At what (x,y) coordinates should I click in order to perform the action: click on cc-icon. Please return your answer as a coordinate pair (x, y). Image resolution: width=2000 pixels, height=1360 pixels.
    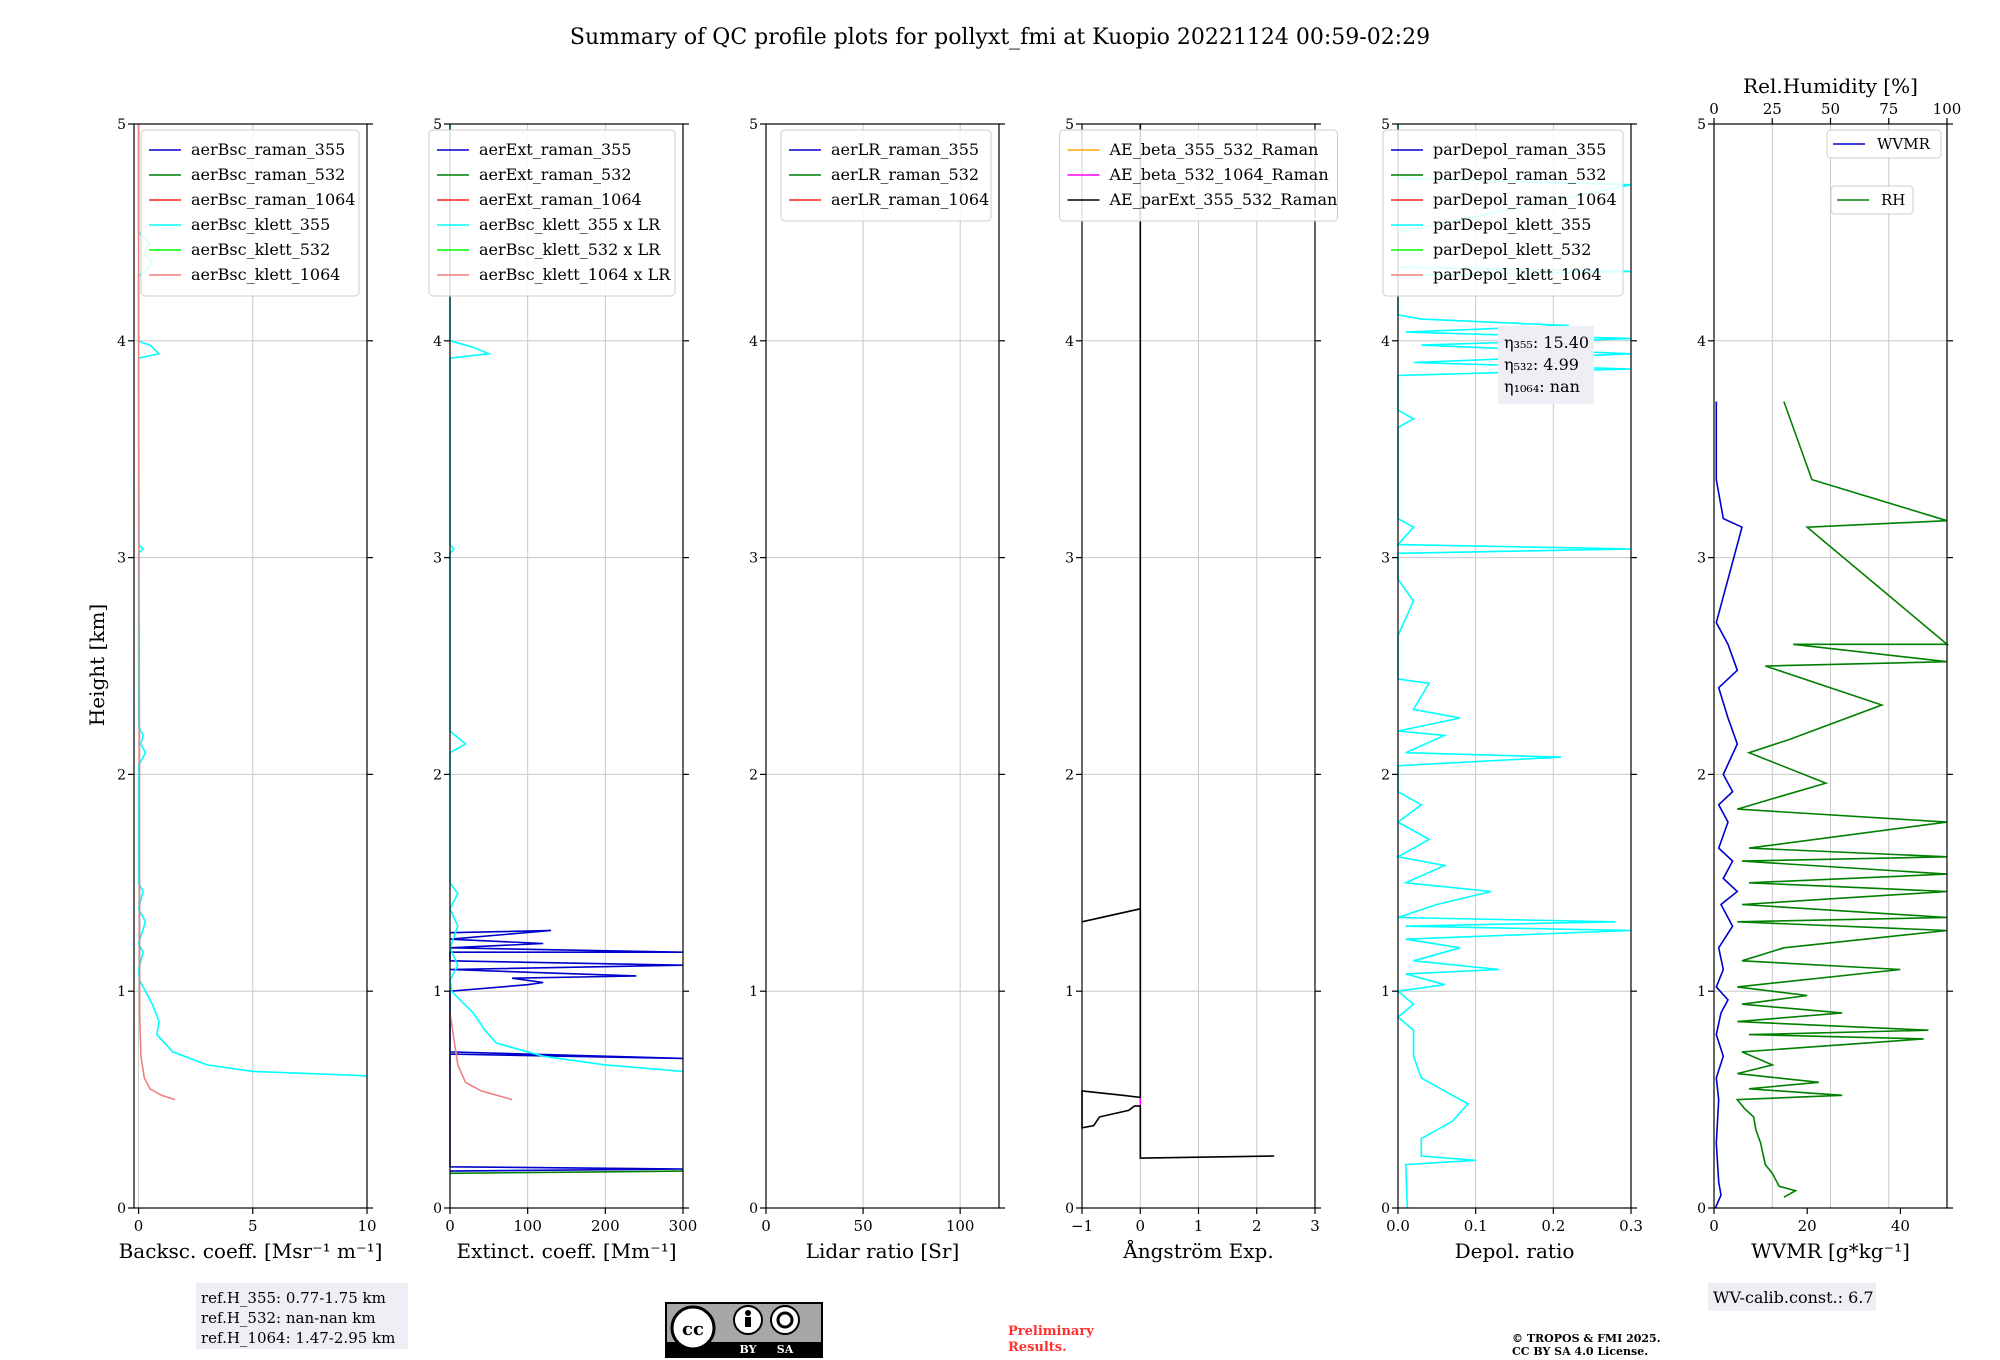
    Looking at the image, I should click on (693, 1328).